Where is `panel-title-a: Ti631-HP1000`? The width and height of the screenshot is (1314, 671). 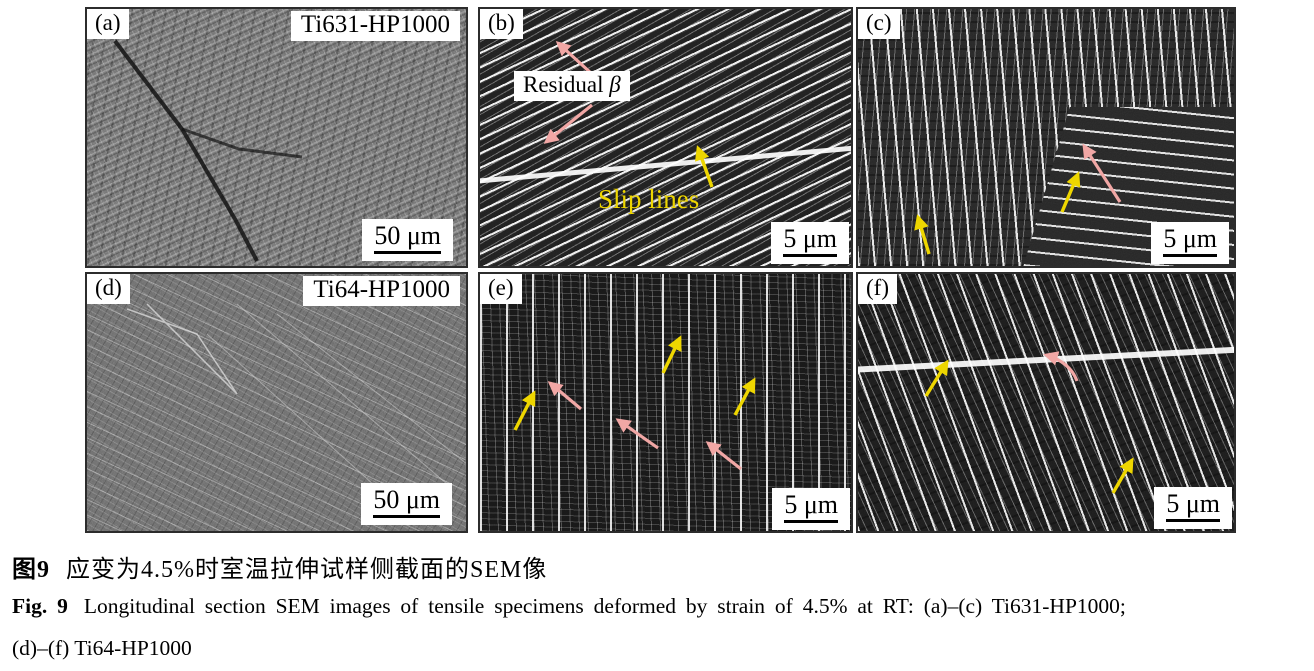 panel-title-a: Ti631-HP1000 is located at coordinates (375, 26).